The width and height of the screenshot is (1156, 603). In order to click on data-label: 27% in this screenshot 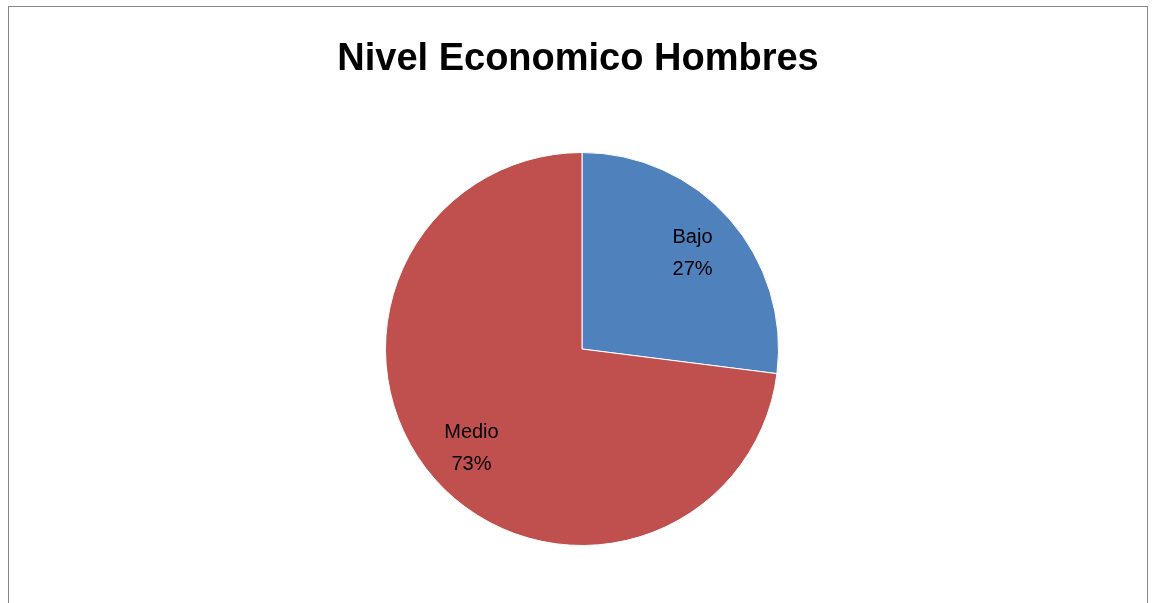, I will do `click(692, 268)`.